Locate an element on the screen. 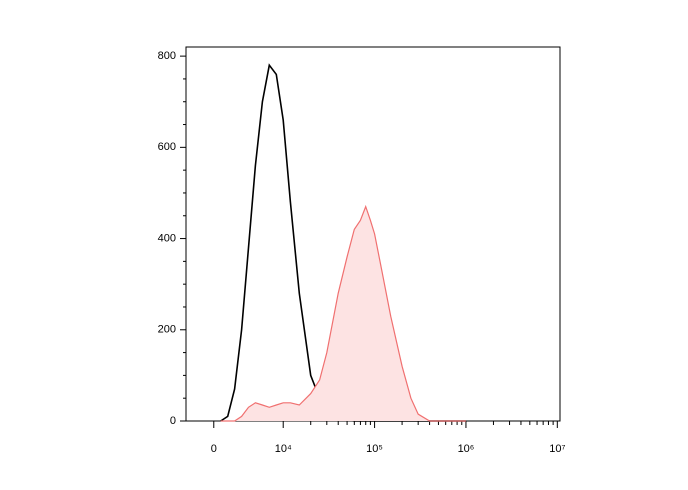 The height and width of the screenshot is (490, 688). y-tick-label: 800 is located at coordinates (167, 56).